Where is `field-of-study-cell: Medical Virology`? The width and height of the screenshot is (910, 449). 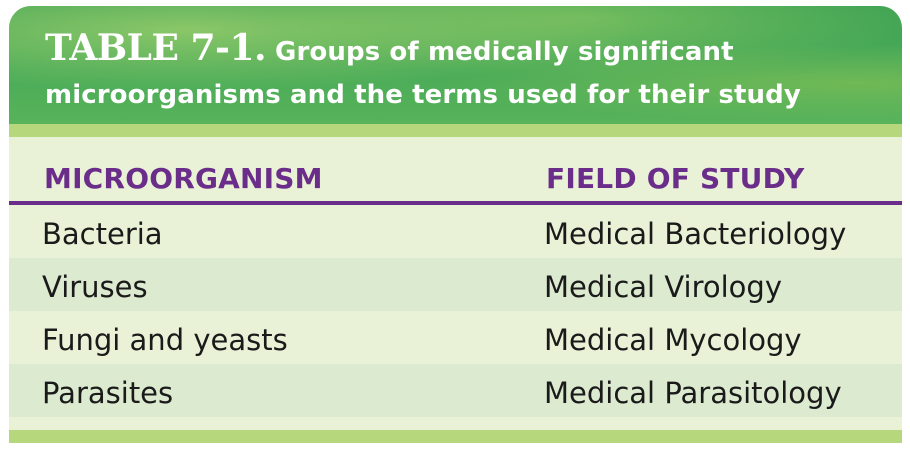 field-of-study-cell: Medical Virology is located at coordinates (663, 287).